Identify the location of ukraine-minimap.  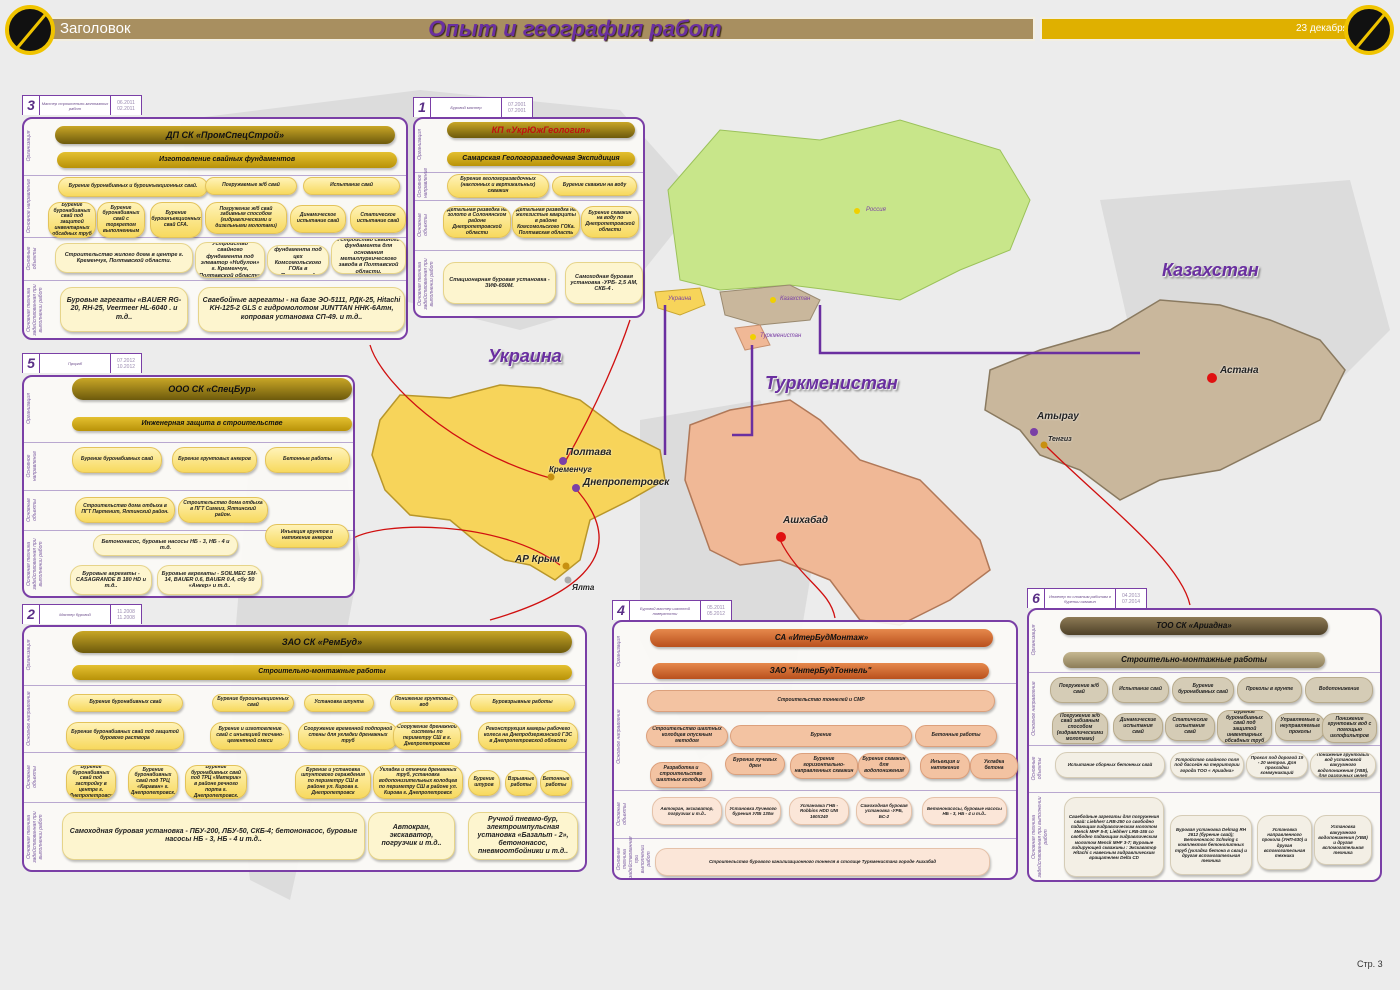
(680, 301).